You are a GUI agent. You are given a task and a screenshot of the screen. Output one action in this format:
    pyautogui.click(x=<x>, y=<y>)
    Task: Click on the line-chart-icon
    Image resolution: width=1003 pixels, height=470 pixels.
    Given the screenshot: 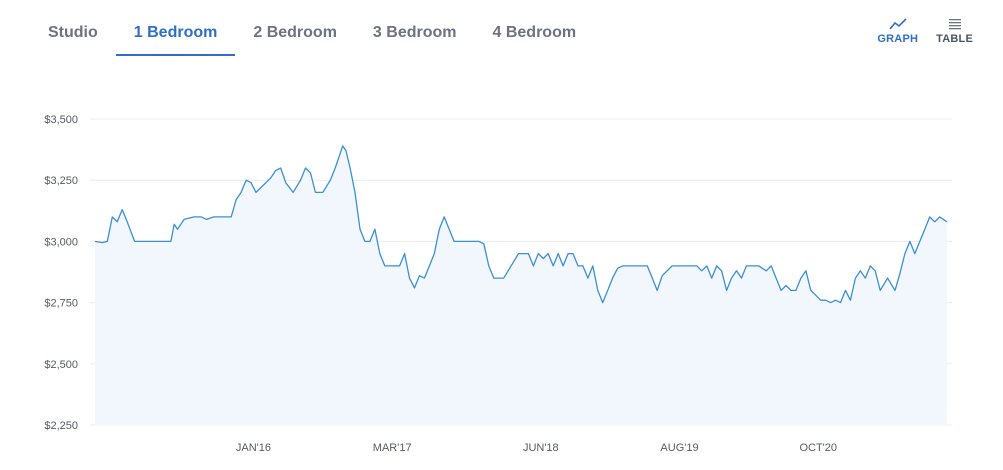 What is the action you would take?
    pyautogui.click(x=898, y=24)
    